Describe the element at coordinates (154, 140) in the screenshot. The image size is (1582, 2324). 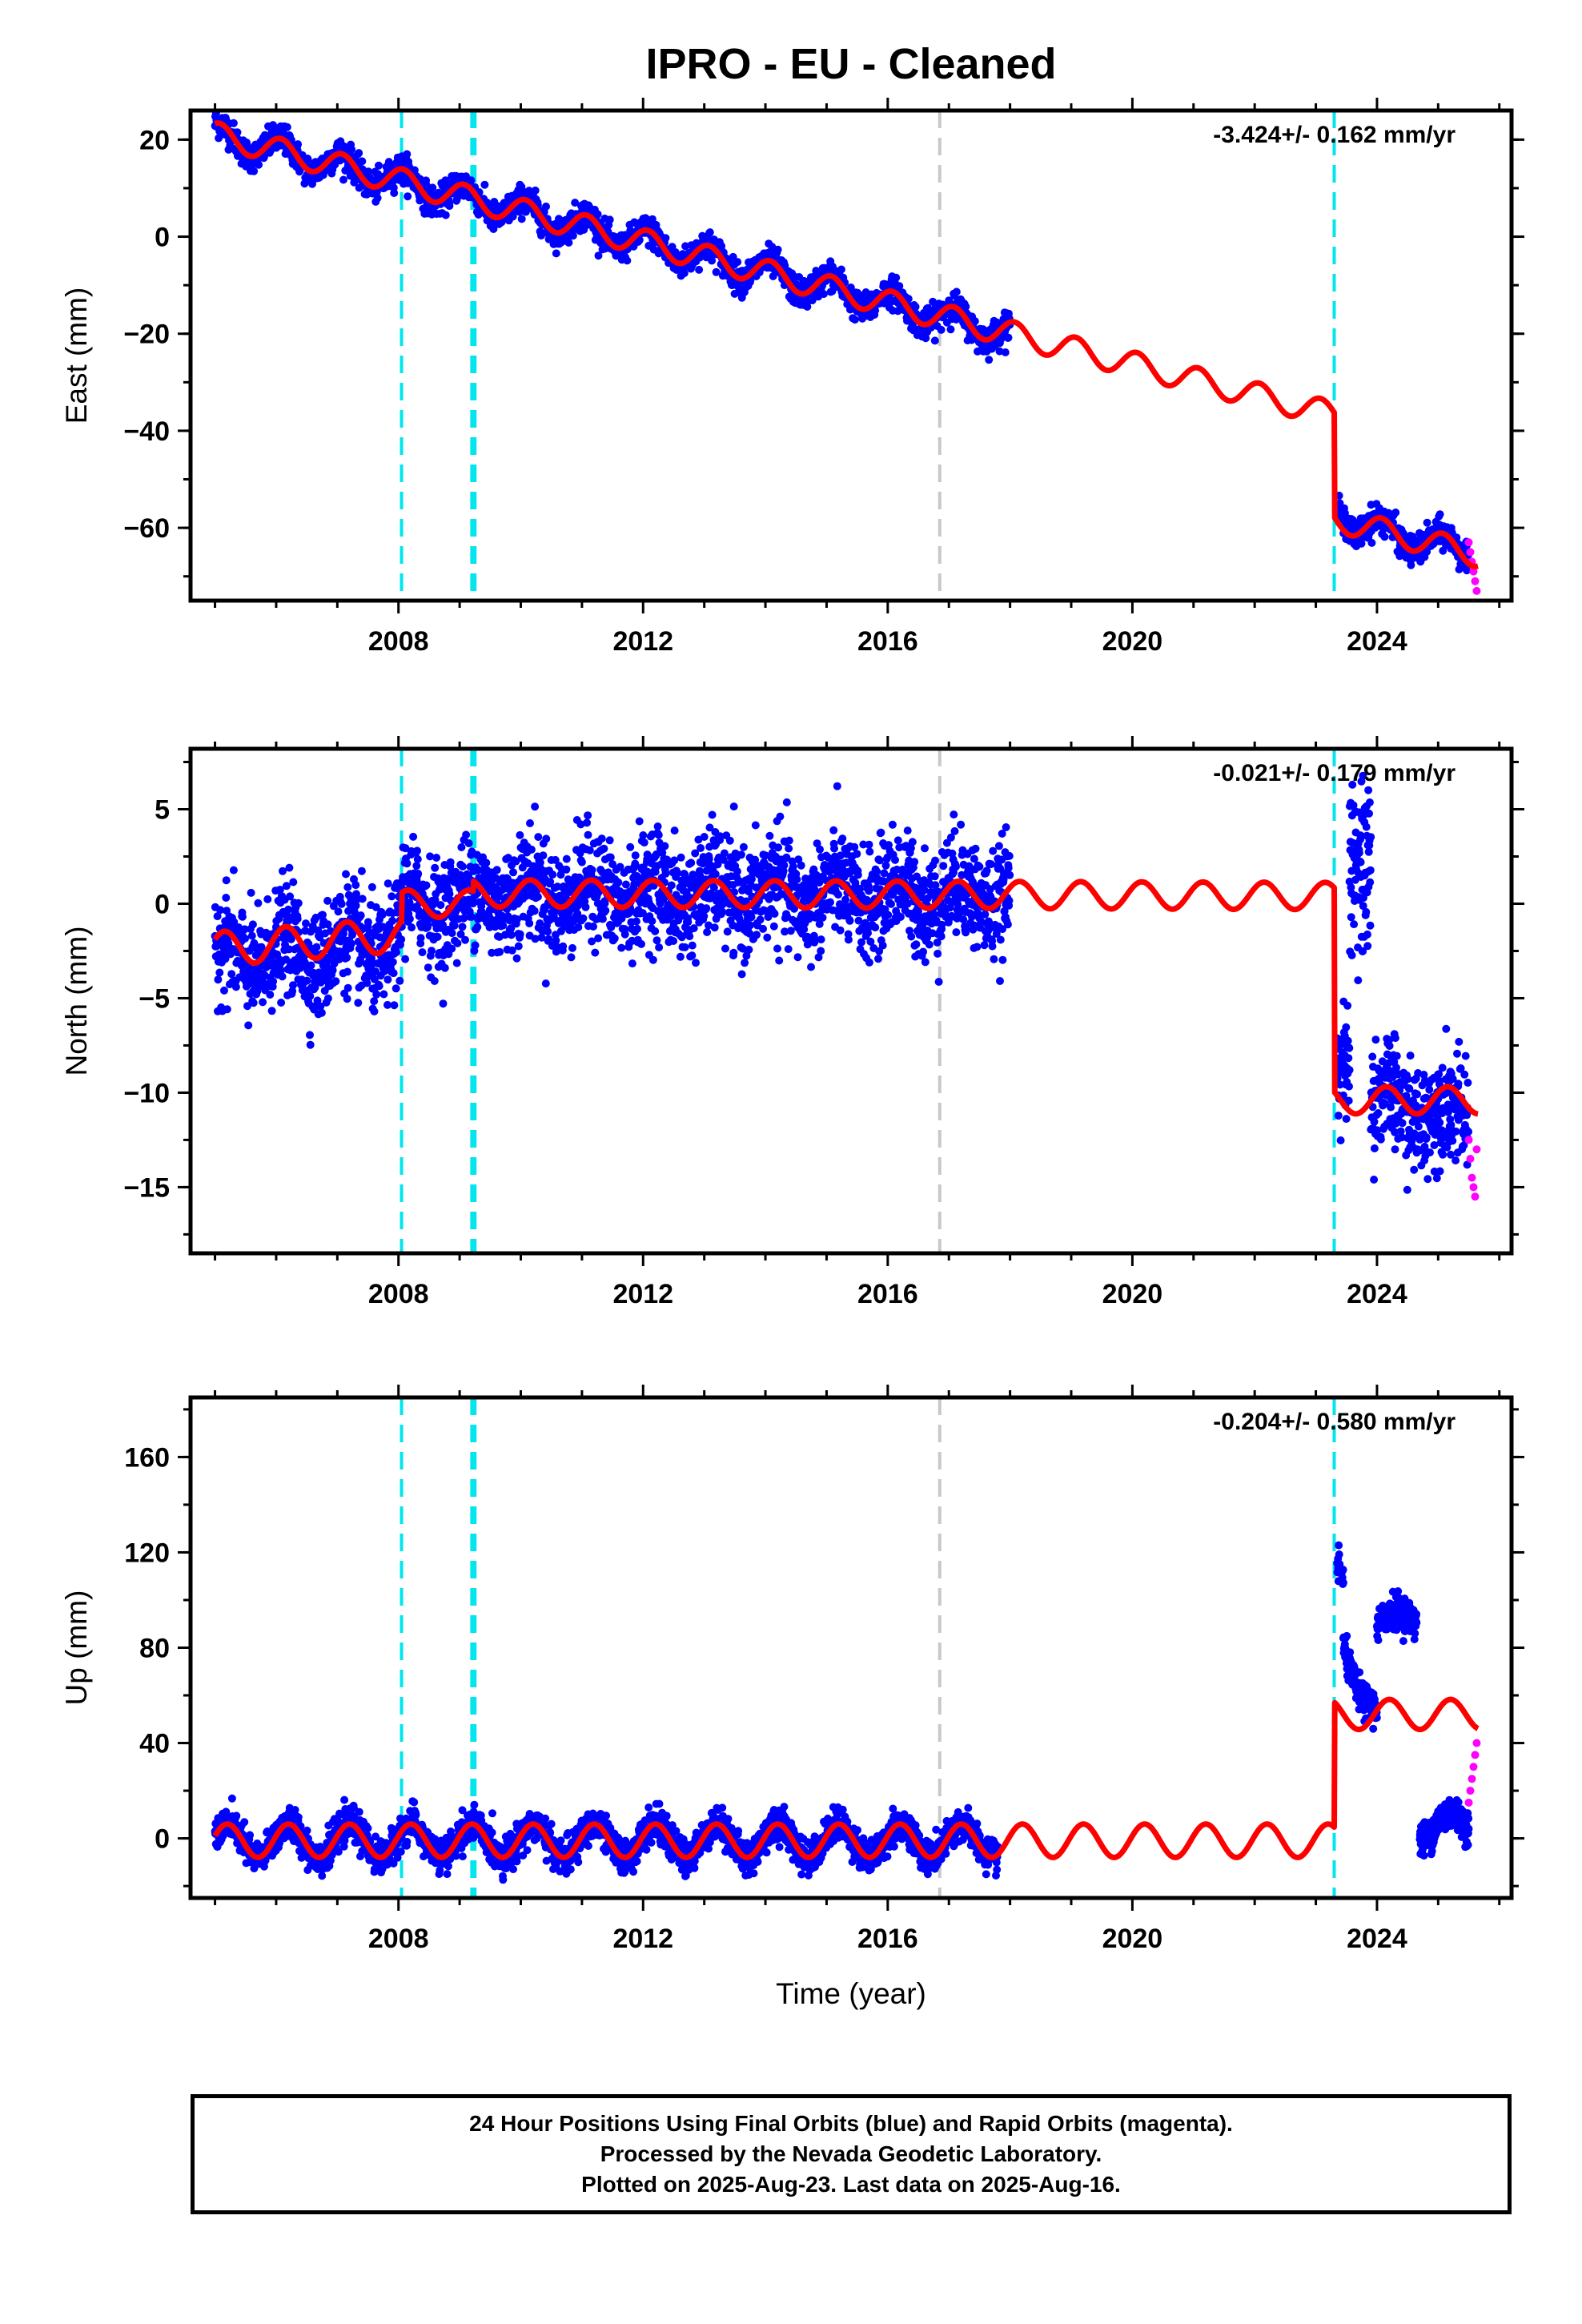
I see `y-tick-label: 20` at that location.